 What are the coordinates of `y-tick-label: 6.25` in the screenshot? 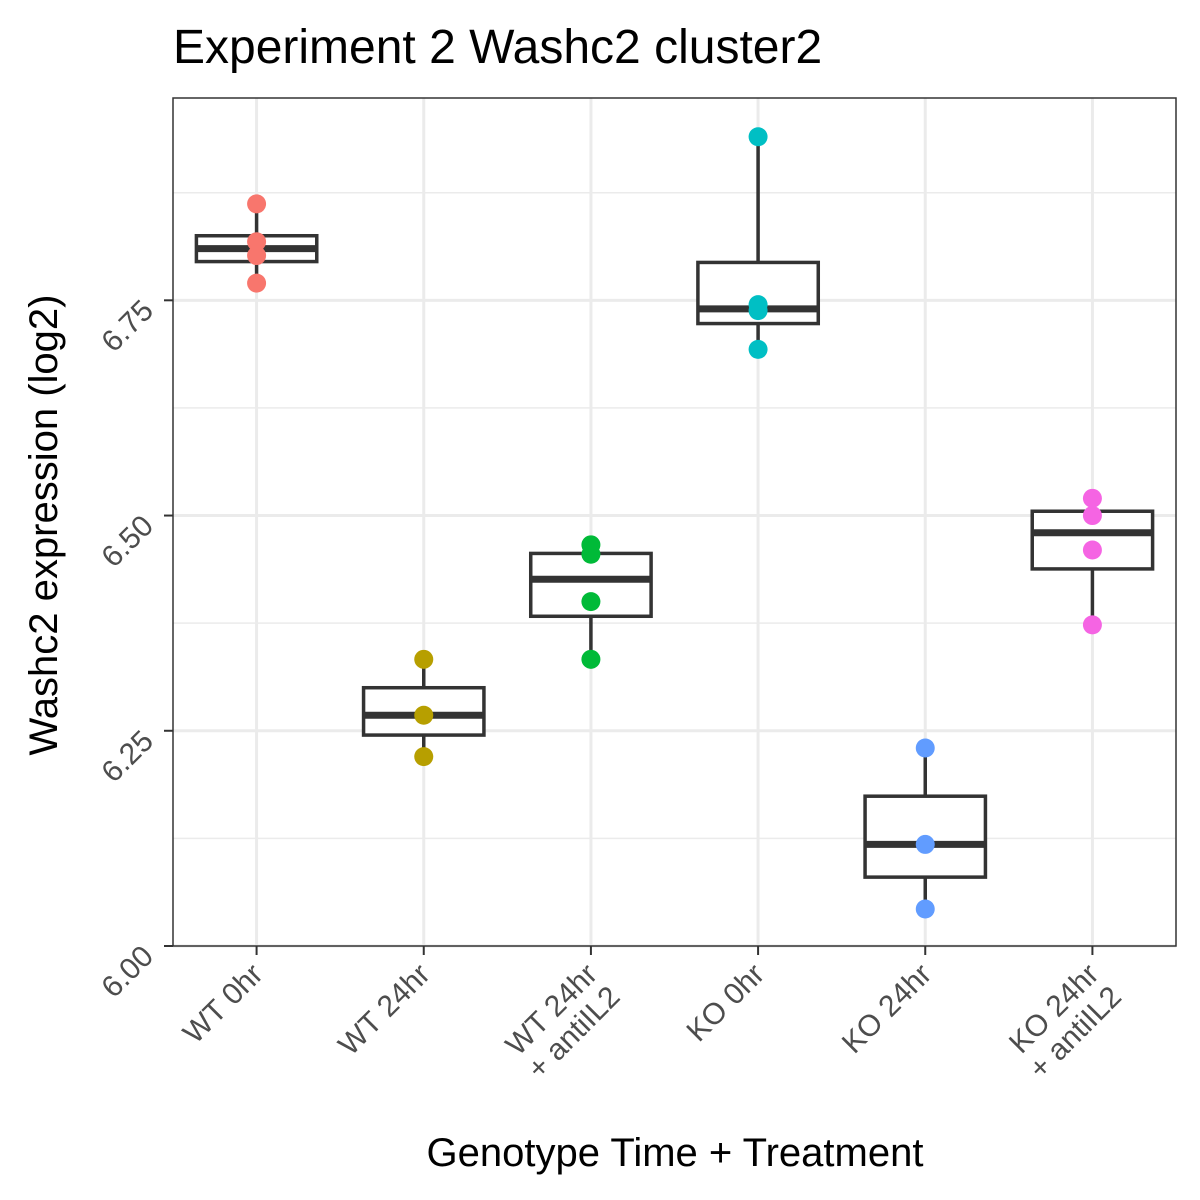 It's located at (127, 756).